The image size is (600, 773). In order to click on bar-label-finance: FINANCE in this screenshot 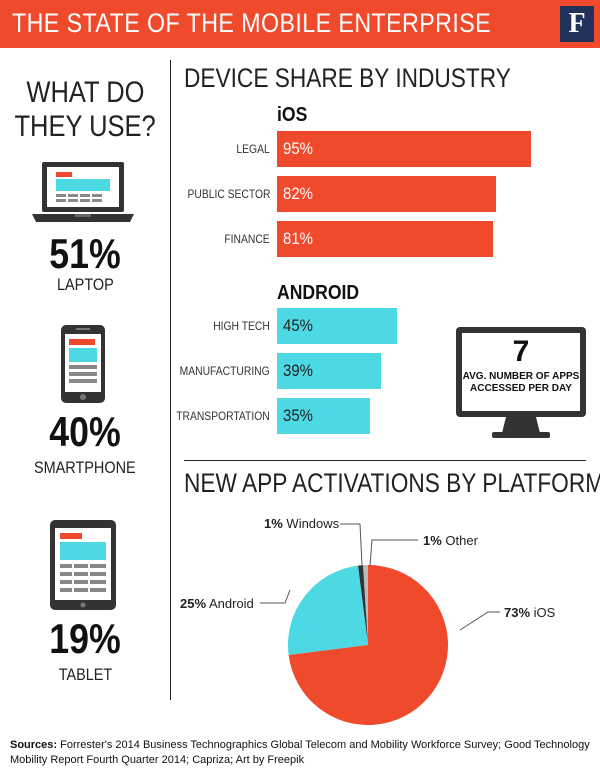, I will do `click(247, 239)`.